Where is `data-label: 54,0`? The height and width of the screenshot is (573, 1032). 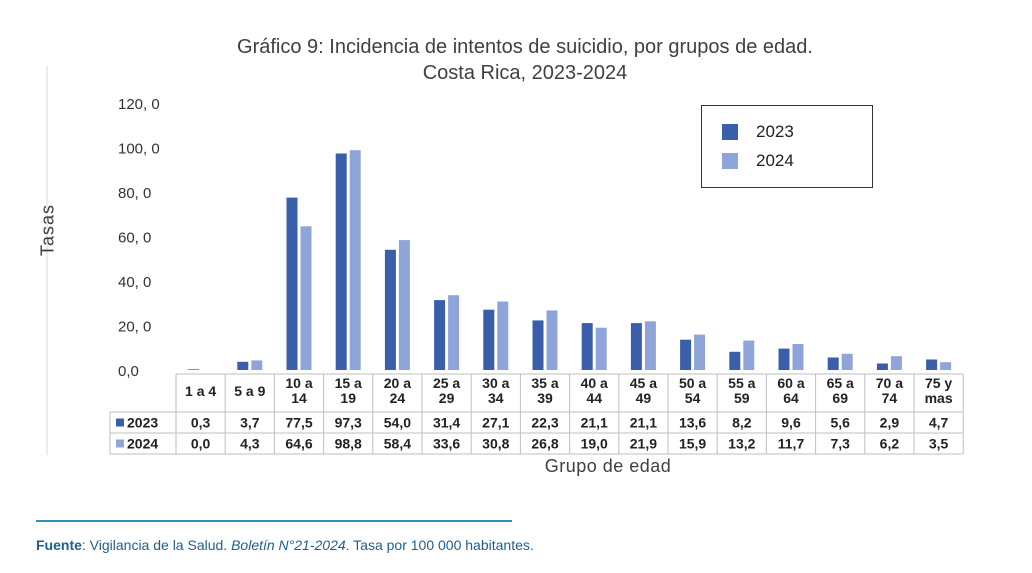
data-label: 54,0 is located at coordinates (397, 423).